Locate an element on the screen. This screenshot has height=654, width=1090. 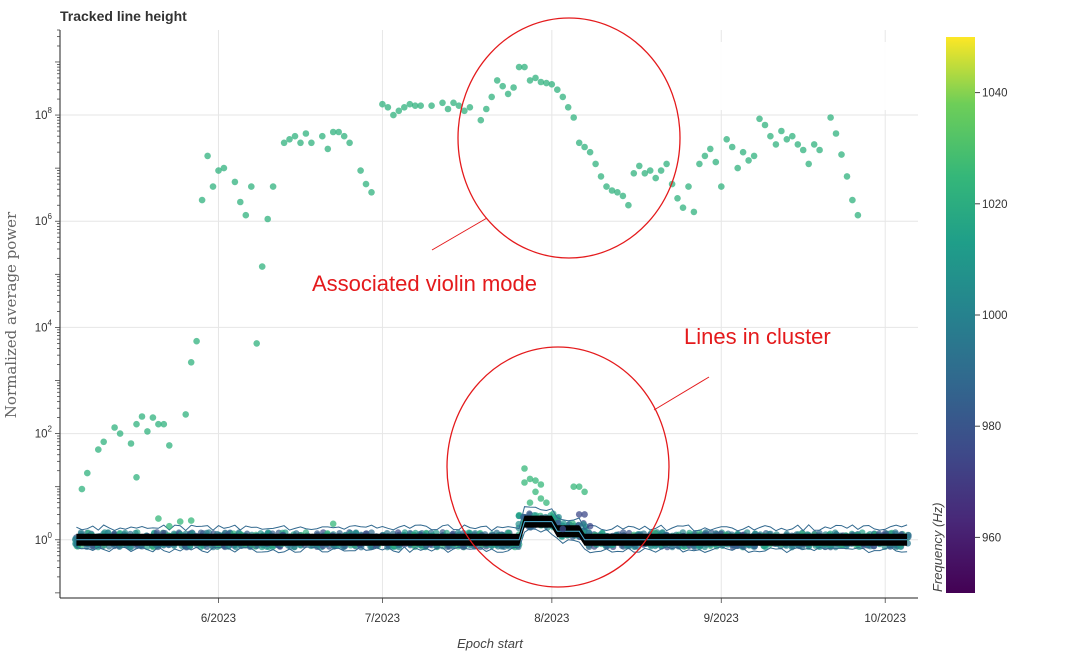
chart-title: Tracked line height is located at coordinates (123, 16).